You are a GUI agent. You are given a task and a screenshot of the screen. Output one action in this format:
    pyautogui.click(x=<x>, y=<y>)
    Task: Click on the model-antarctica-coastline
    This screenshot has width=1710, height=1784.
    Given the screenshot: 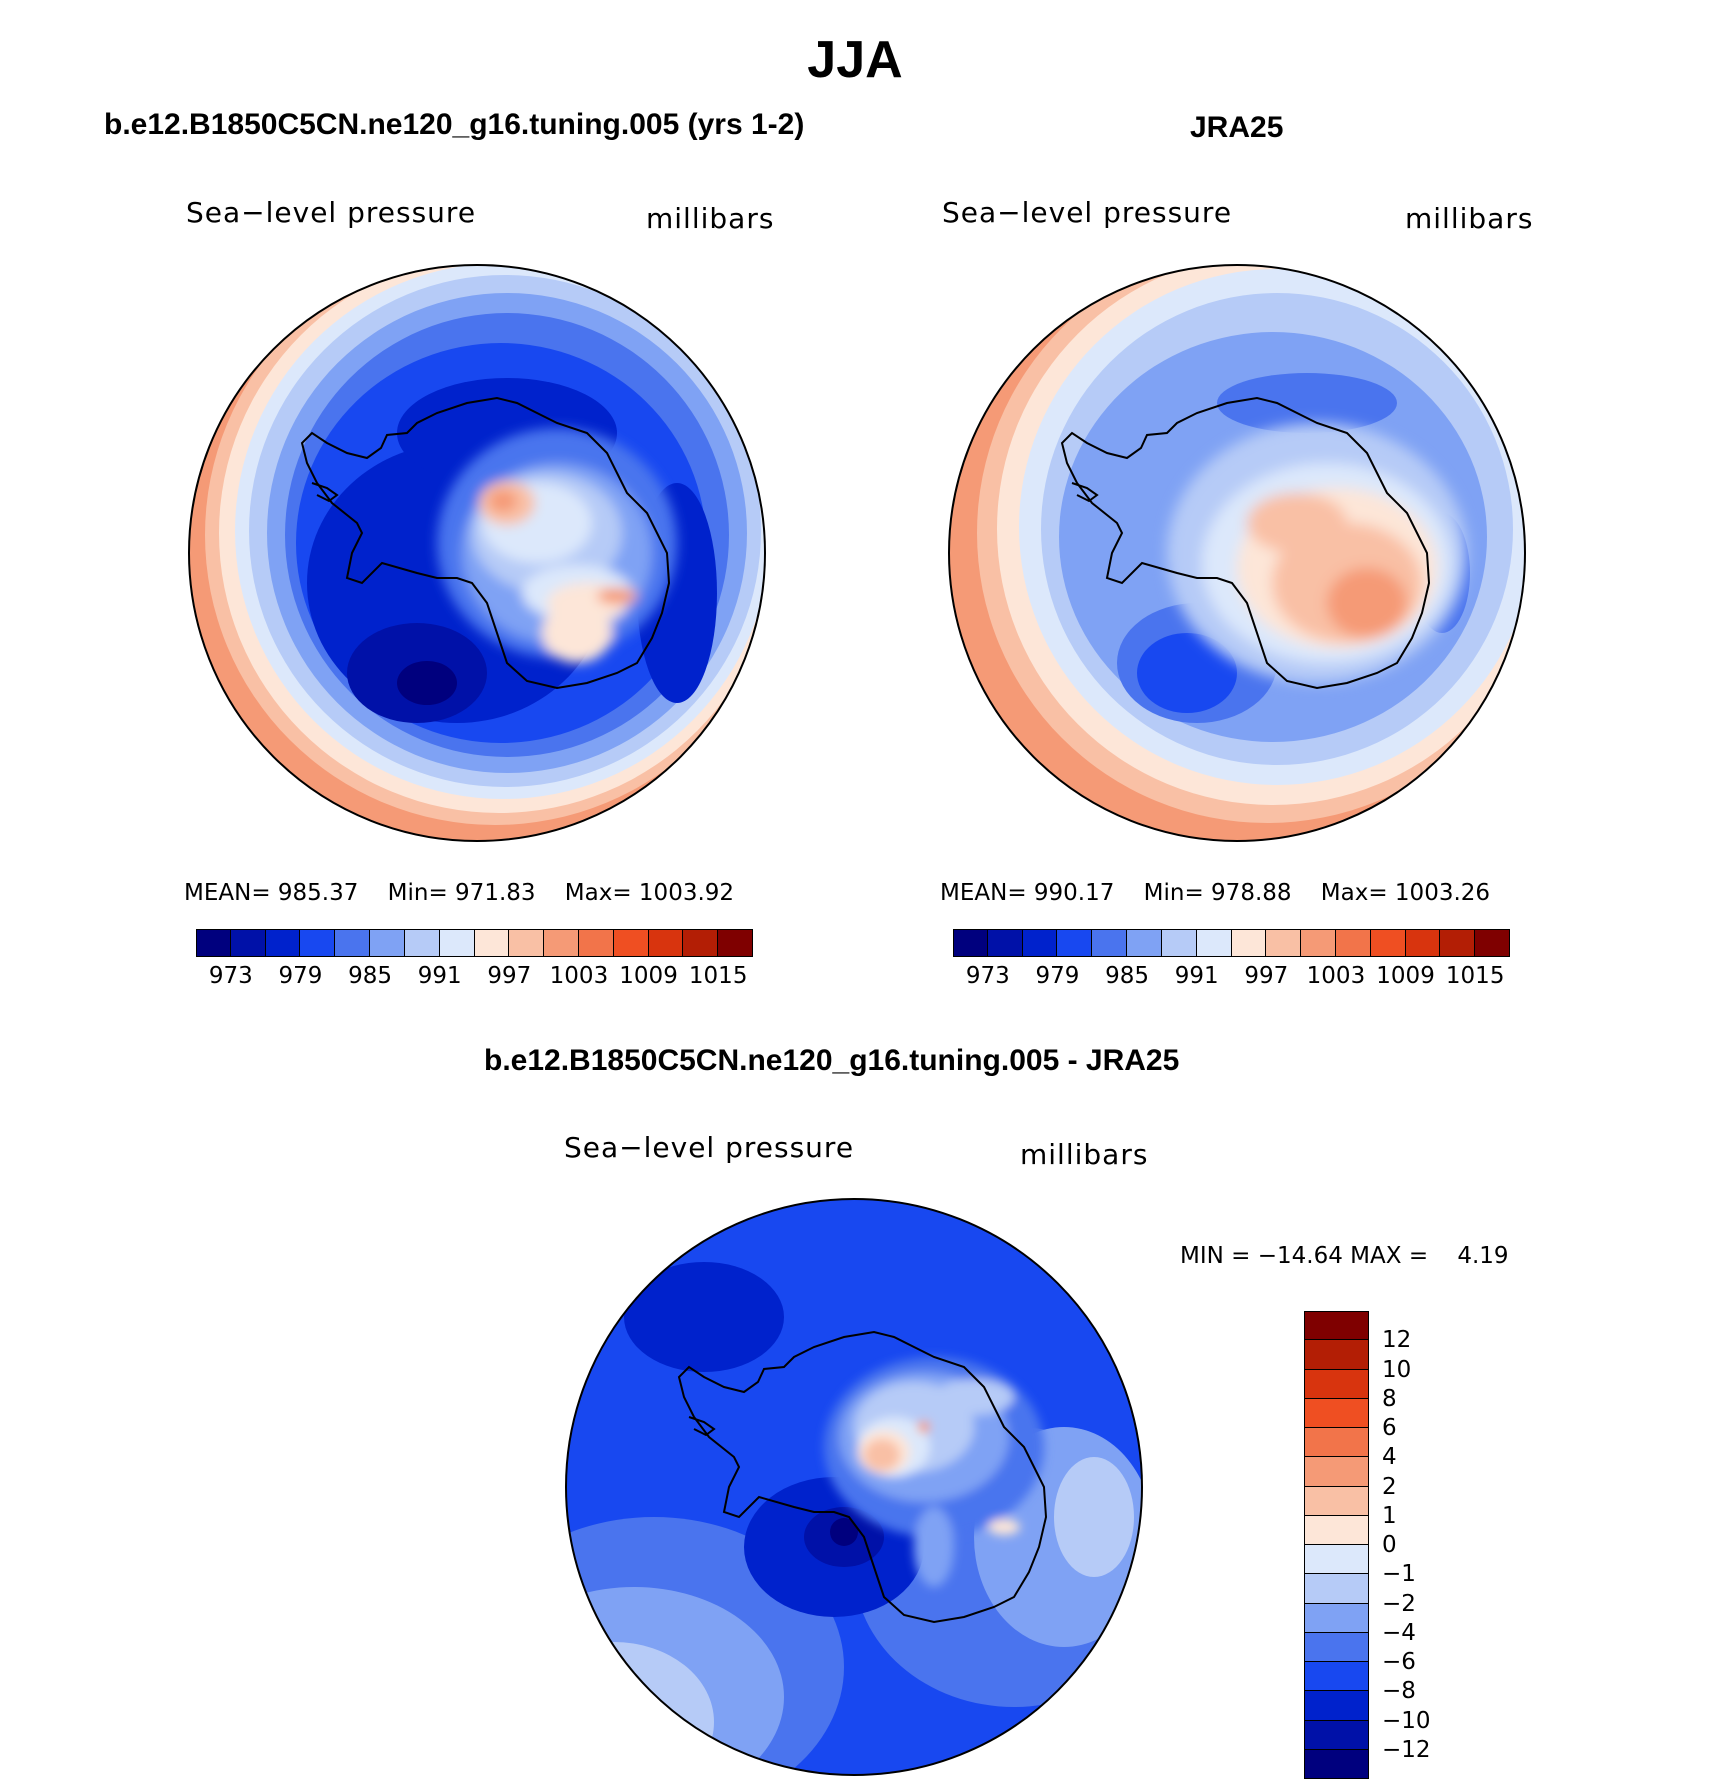 What is the action you would take?
    pyautogui.click(x=485, y=543)
    